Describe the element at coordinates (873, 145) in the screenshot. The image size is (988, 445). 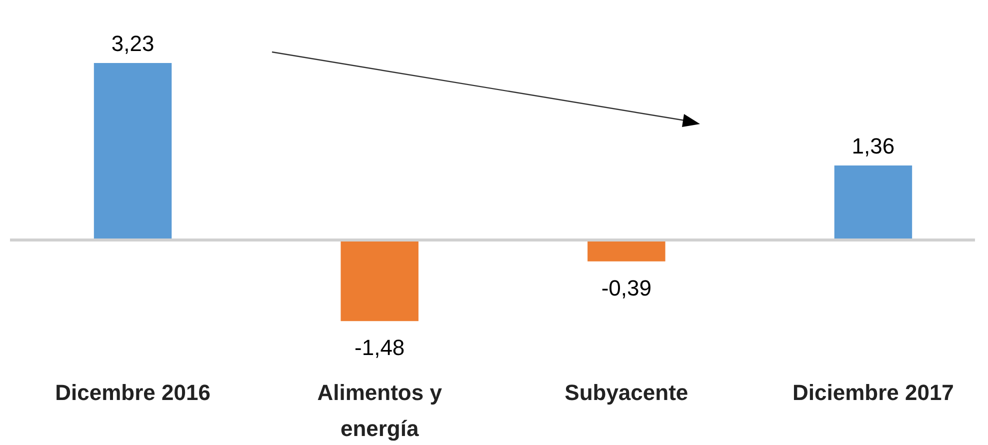
I see `data-label: 1,36` at that location.